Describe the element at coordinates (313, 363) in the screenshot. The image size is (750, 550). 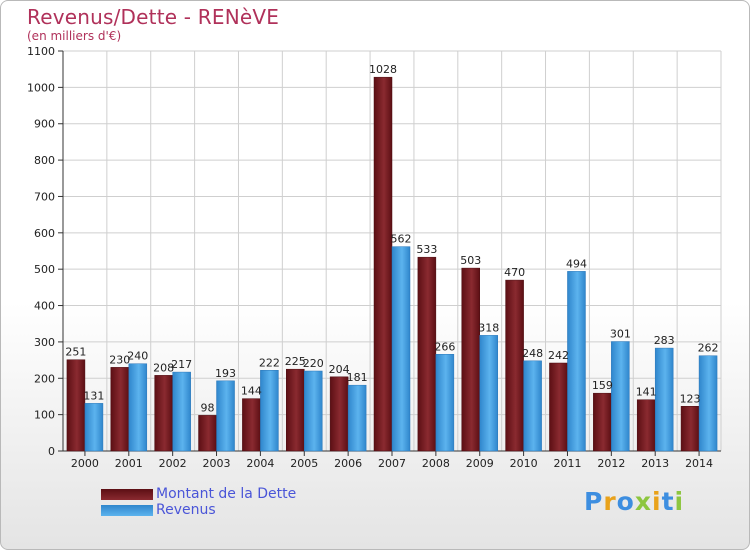
I see `data-label-revenus: 220` at that location.